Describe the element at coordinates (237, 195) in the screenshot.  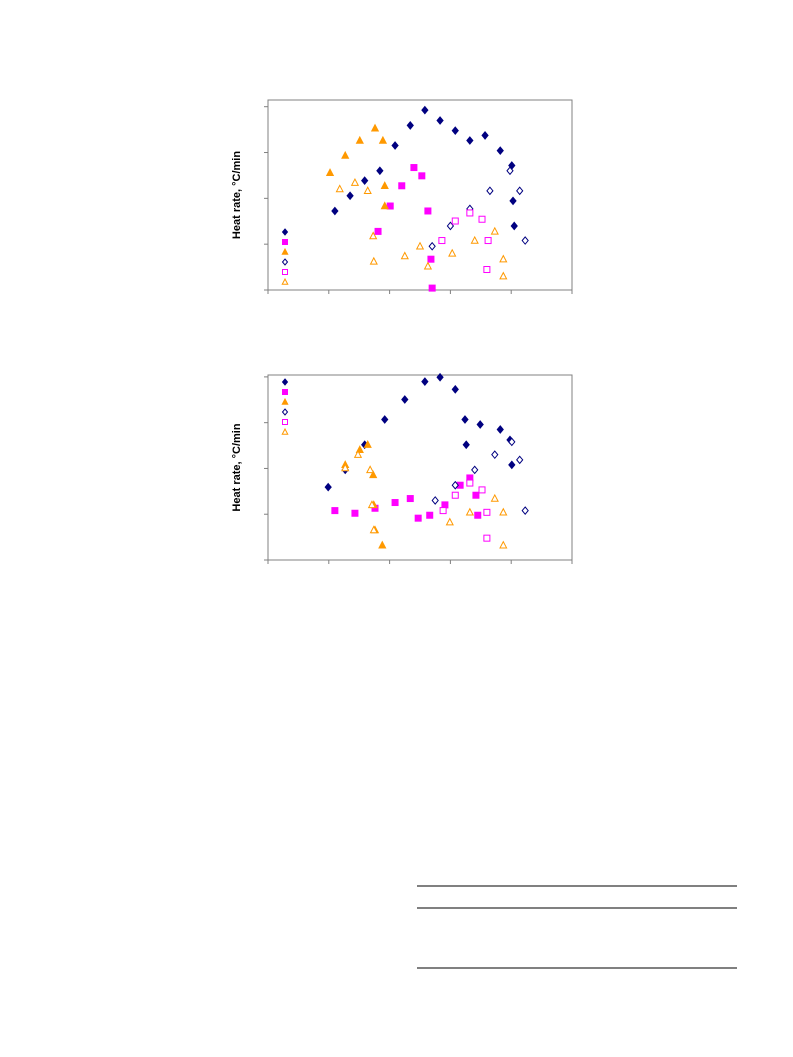
I see `y-axis-label: Heat rate, °C/min` at that location.